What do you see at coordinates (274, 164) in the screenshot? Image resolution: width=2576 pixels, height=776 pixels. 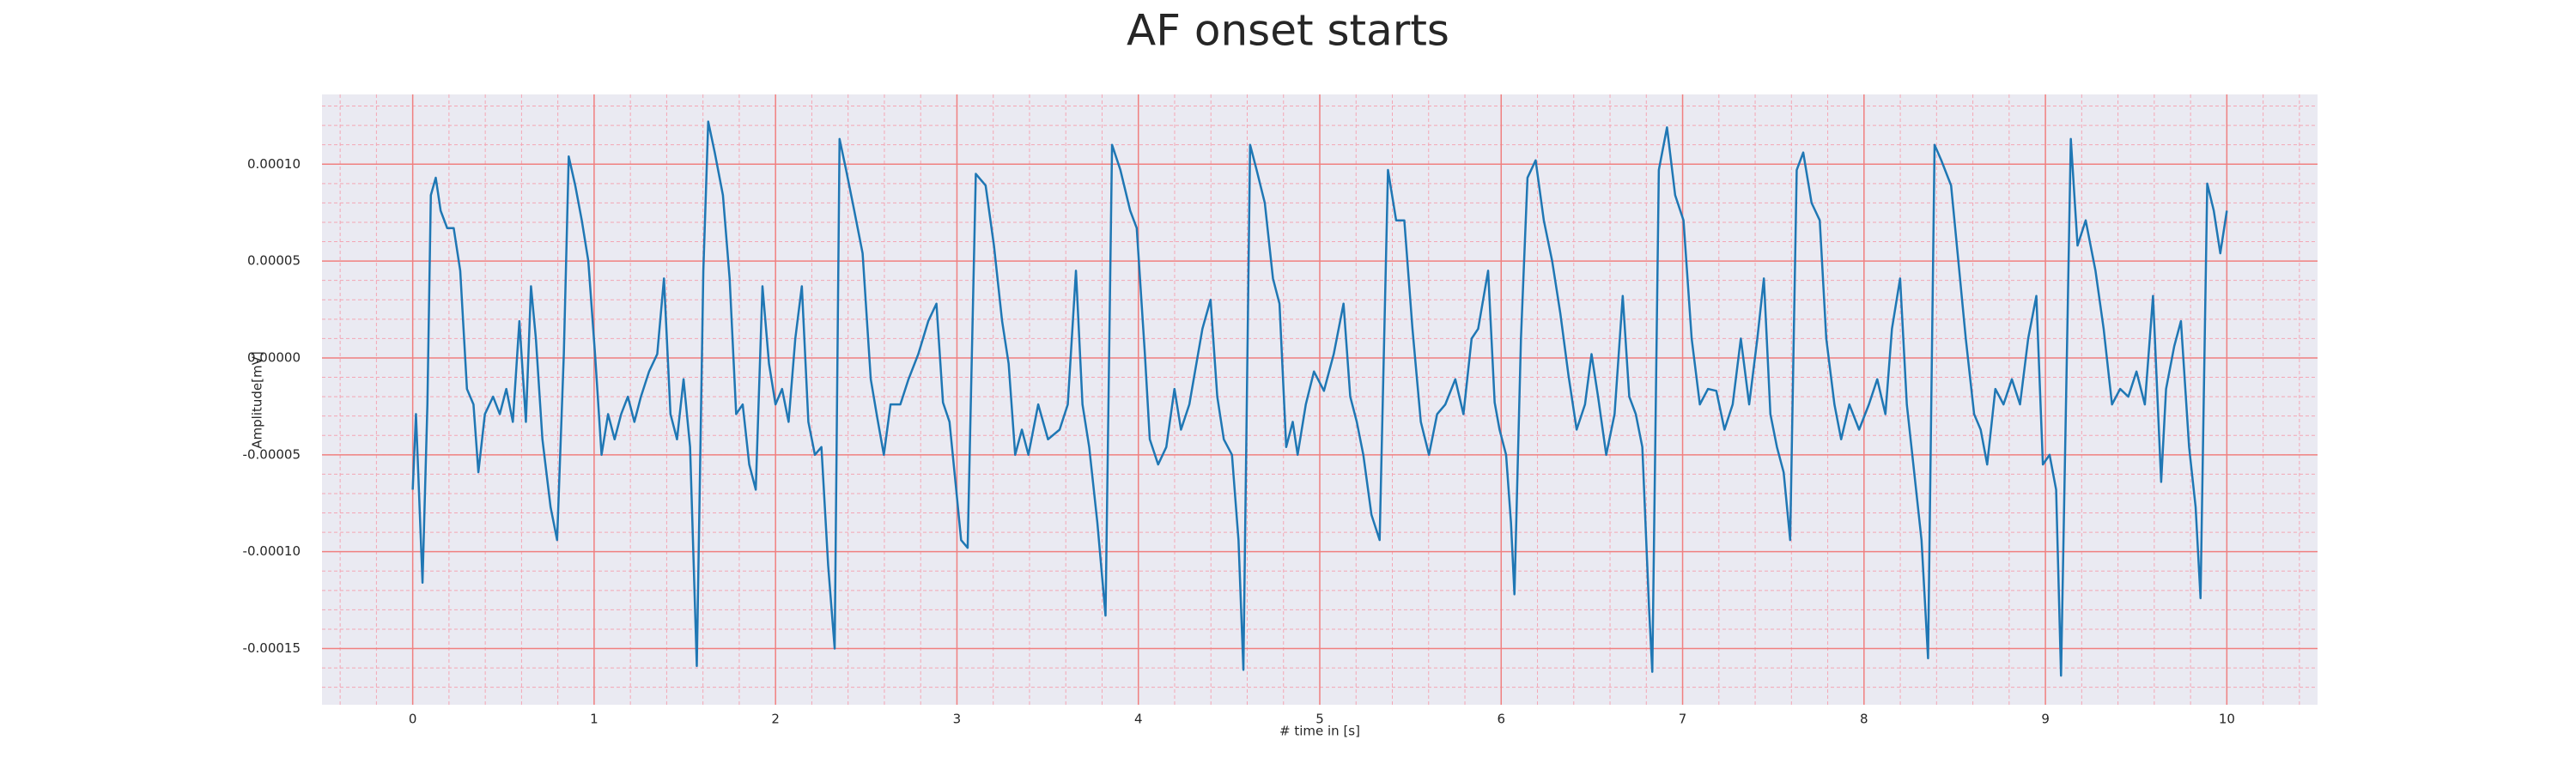 I see `y-tick-label: 0.00010` at bounding box center [274, 164].